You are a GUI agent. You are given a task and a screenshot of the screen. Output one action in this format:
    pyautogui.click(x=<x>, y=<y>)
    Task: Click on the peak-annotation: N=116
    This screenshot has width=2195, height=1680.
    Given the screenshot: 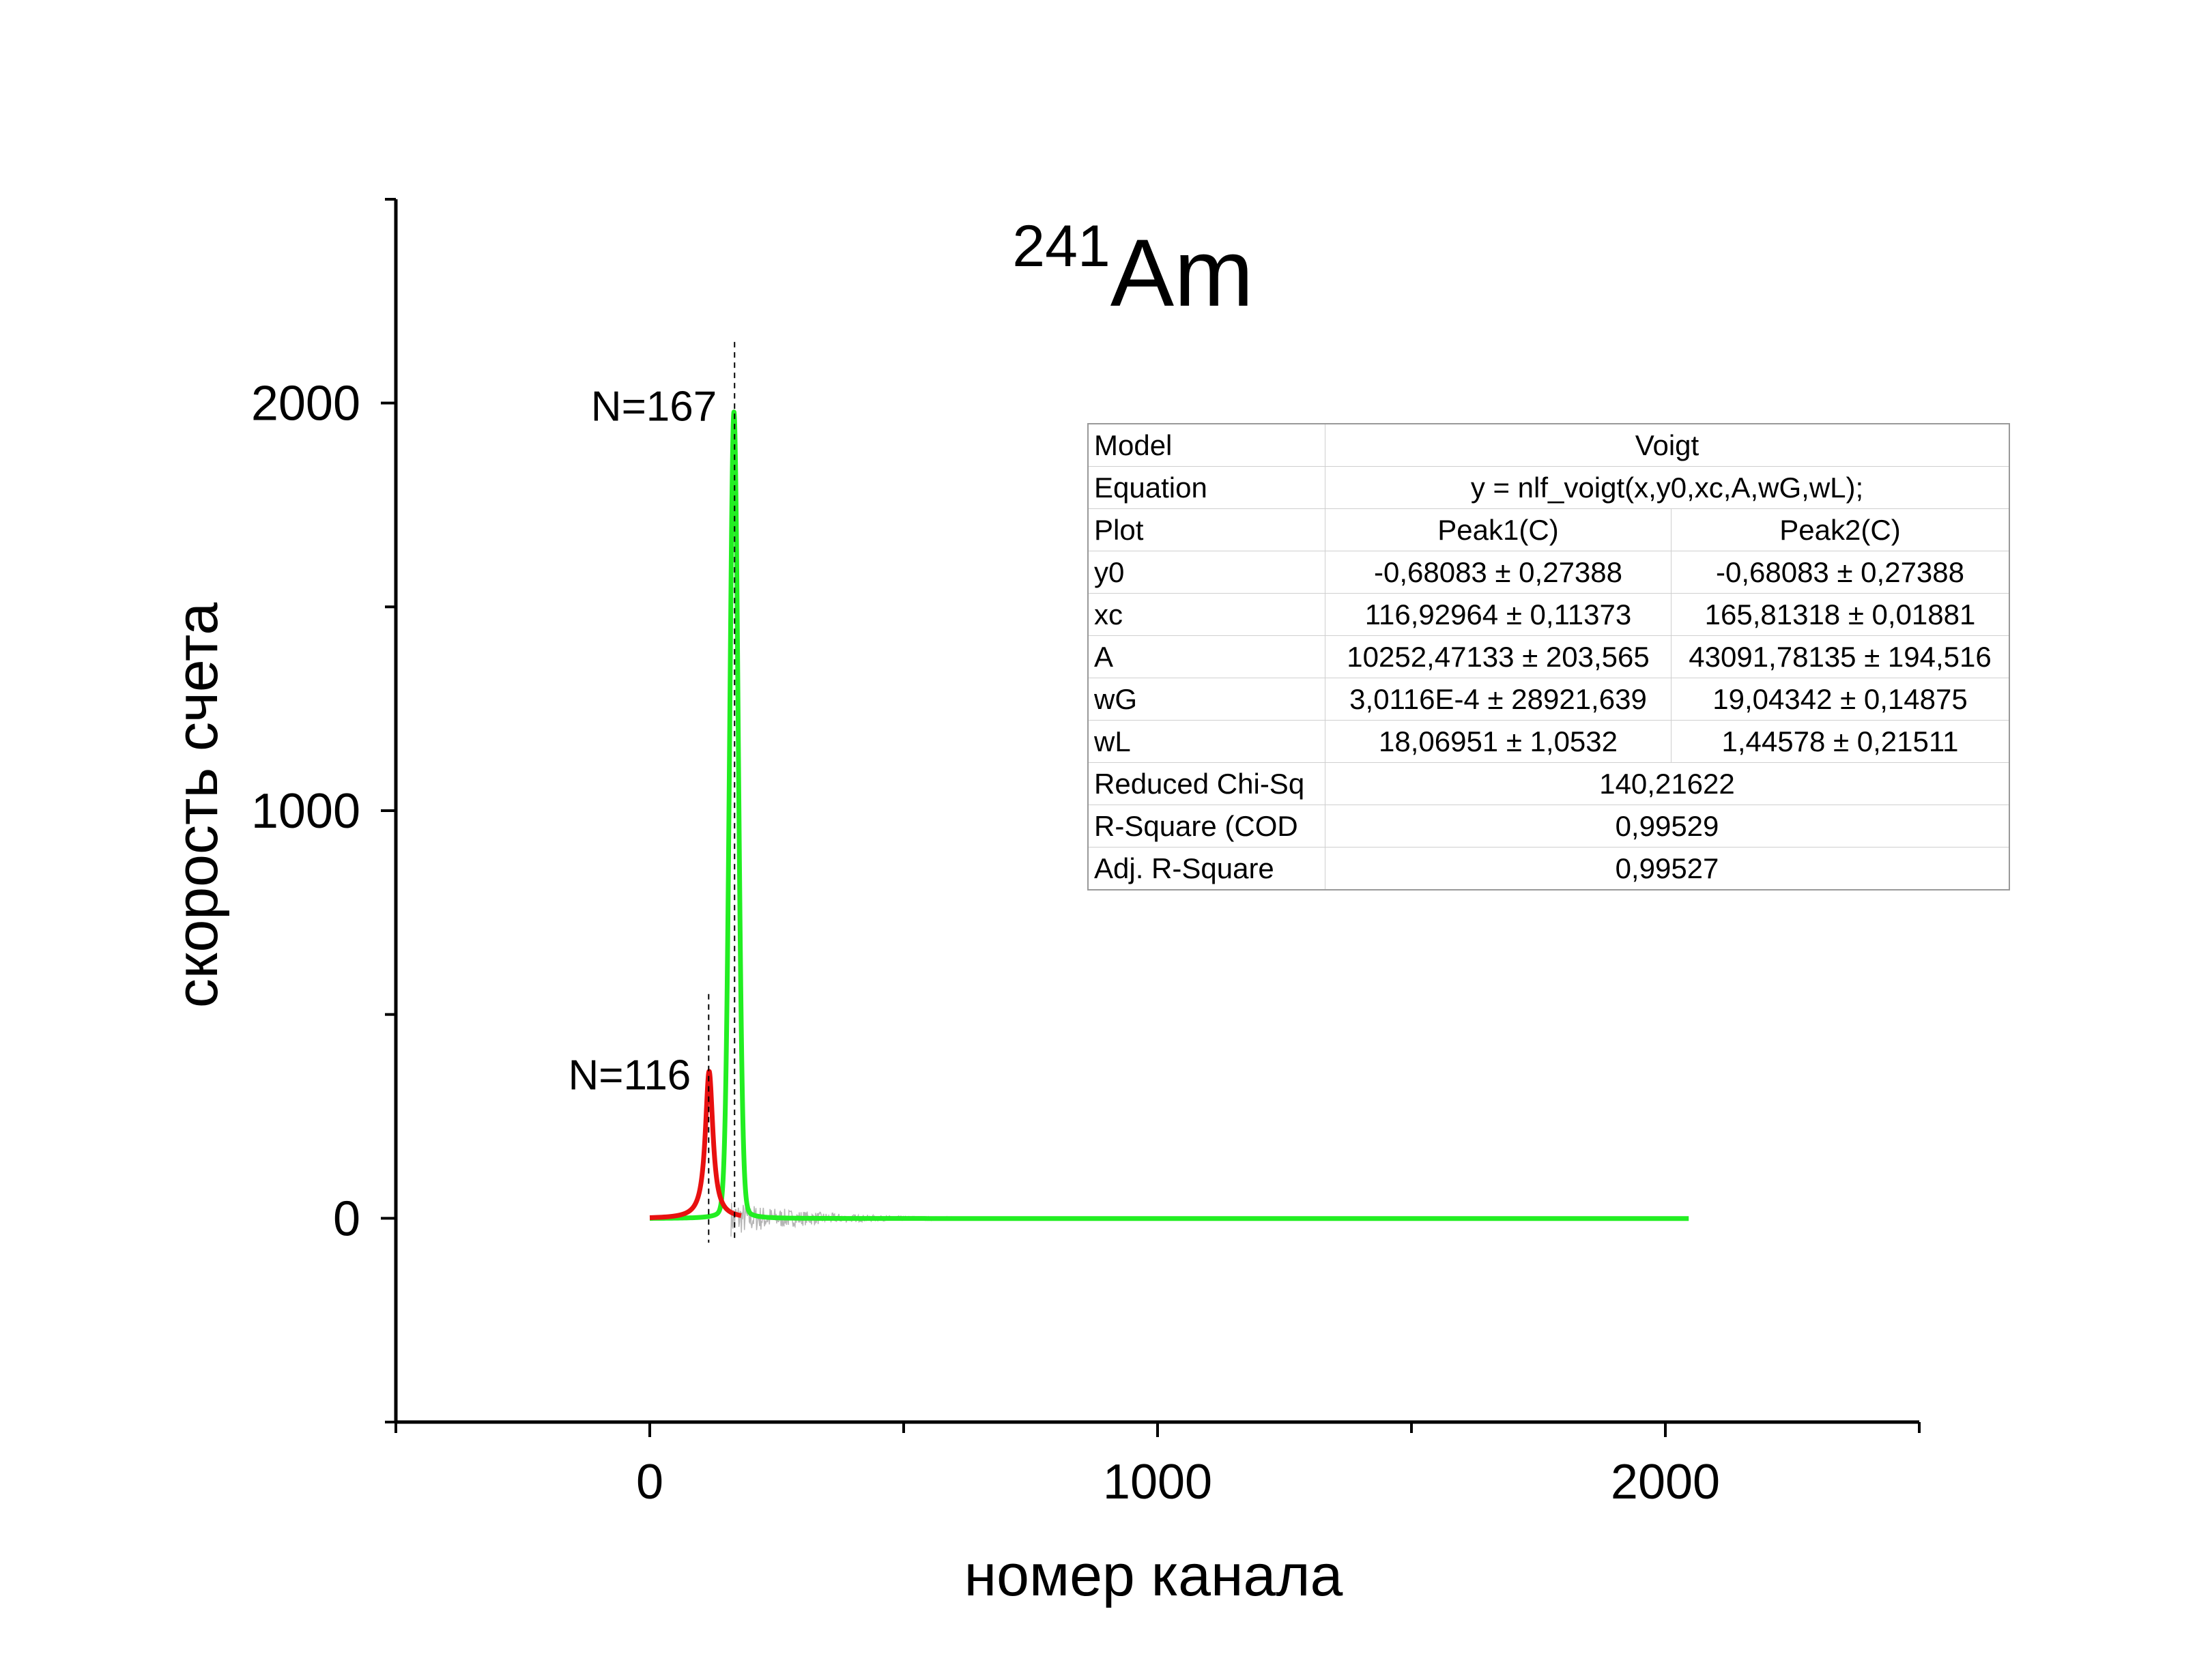 What is the action you would take?
    pyautogui.click(x=629, y=1075)
    